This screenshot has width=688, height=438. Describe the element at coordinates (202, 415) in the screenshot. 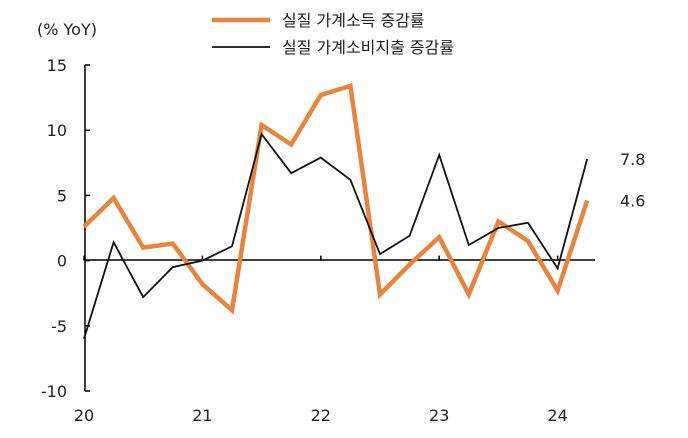

I see `x-tick-label: 21` at that location.